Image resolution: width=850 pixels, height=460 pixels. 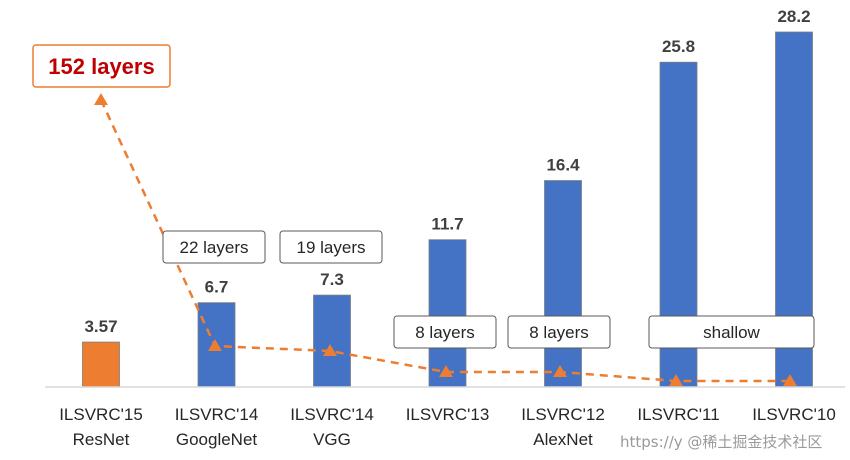 I want to click on bar-value-label-2: 7.3, so click(x=332, y=279).